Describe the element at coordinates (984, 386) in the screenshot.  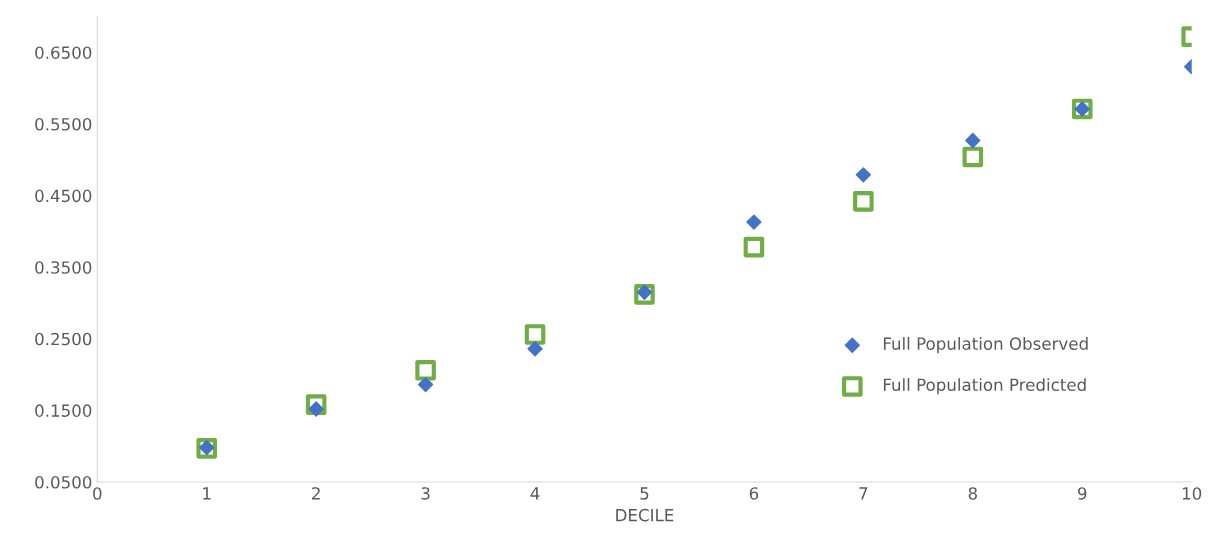
I see `legend-label: Full Population Predicted` at that location.